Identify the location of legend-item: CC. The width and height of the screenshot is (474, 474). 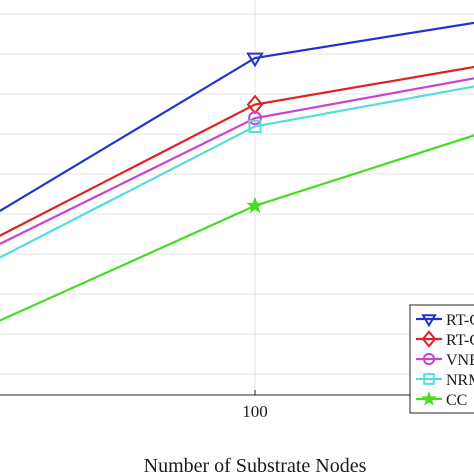
(441, 399).